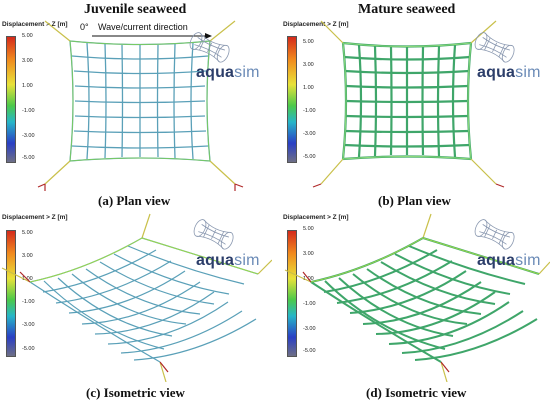 Image resolution: width=550 pixels, height=404 pixels. What do you see at coordinates (143, 27) in the screenshot?
I see `flow-direction-label: Wave/current direction` at bounding box center [143, 27].